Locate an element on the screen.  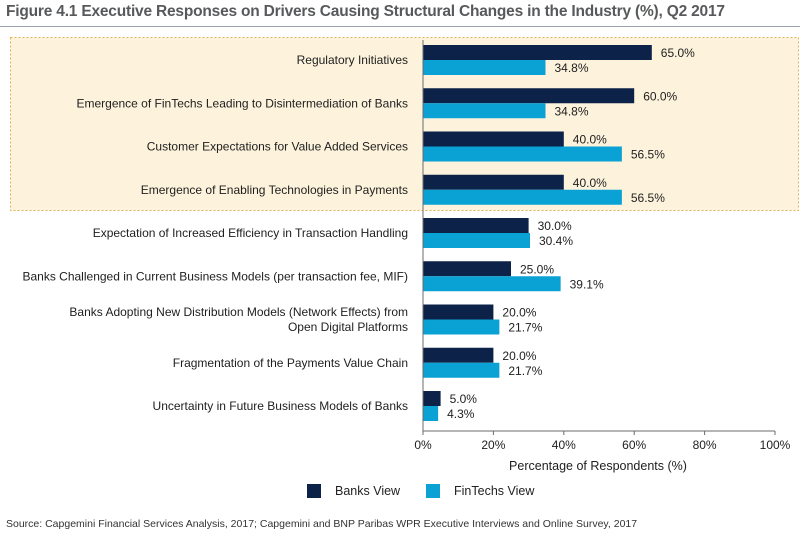
x-tick-label: 100% is located at coordinates (775, 445).